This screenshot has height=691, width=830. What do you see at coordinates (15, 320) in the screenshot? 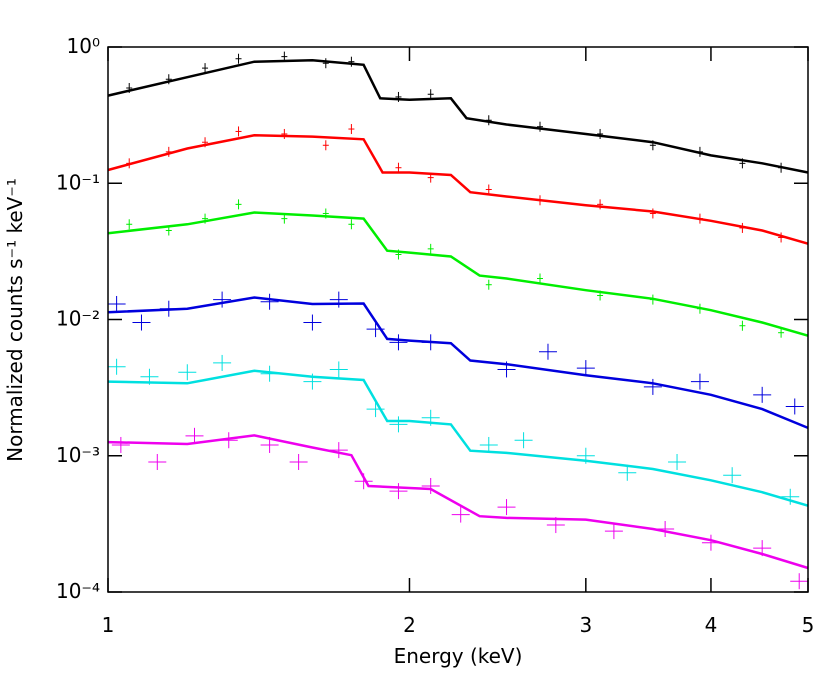
I see `y-axis-label: Normalized counts s⁻¹ keV⁻¹` at bounding box center [15, 320].